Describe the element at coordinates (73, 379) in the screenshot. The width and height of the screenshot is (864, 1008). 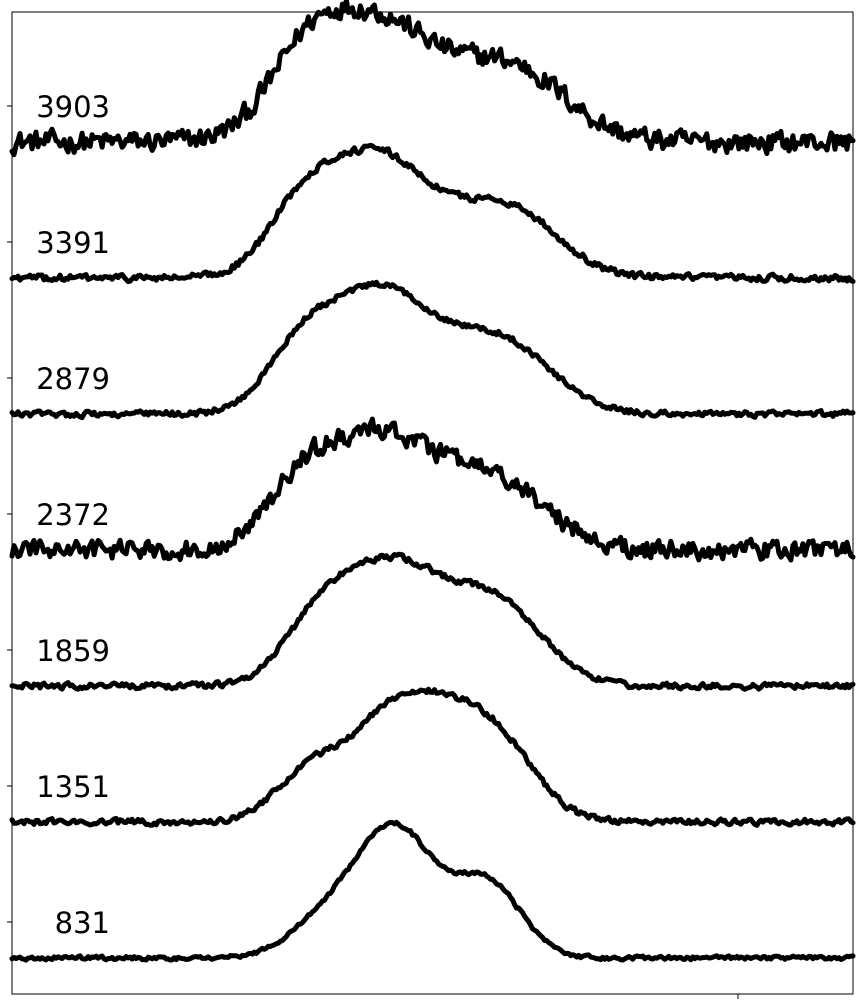
I see `series-label-2879: 2879` at that location.